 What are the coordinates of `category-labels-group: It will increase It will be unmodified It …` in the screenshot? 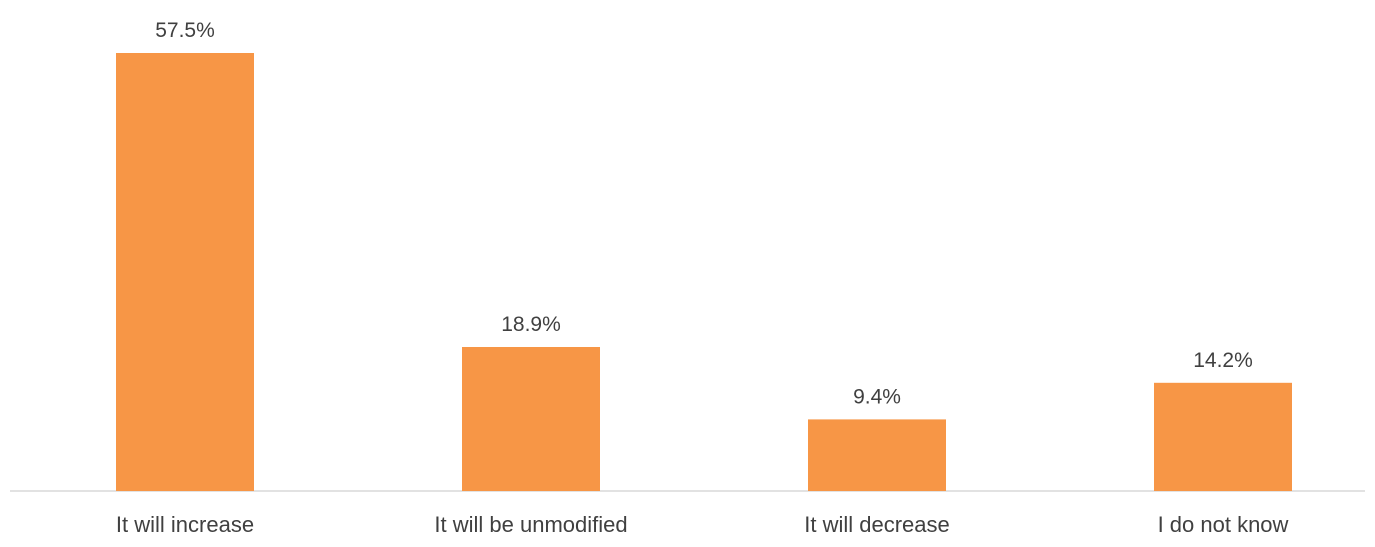 It's located at (702, 524).